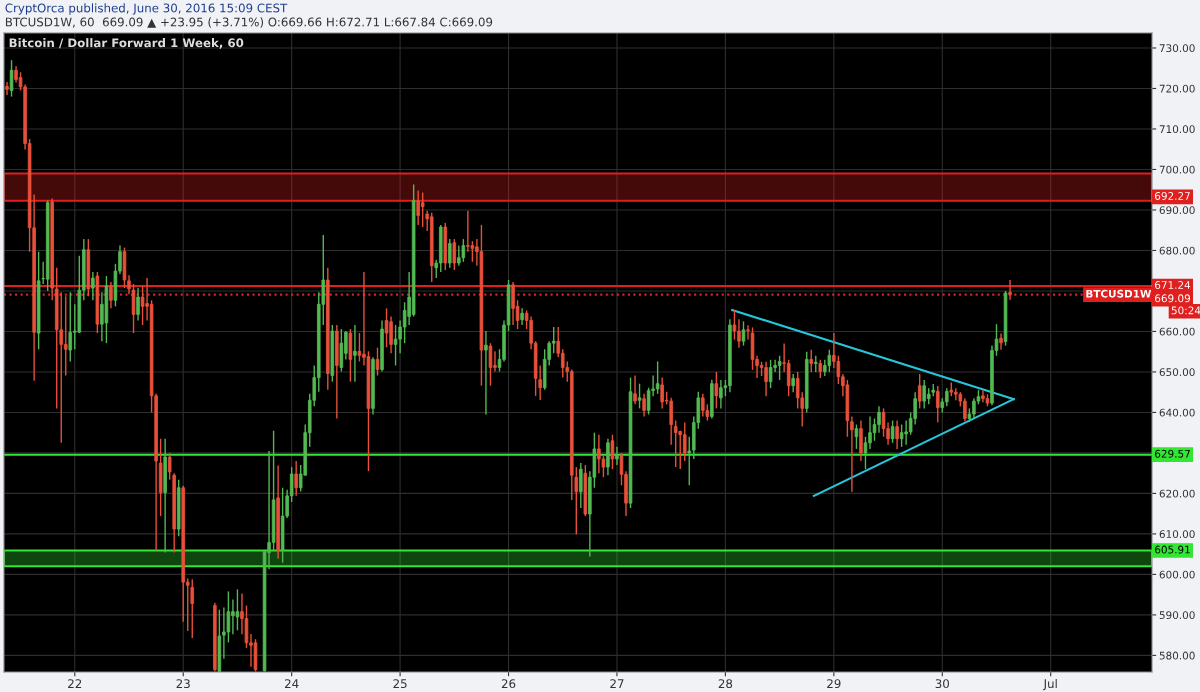 This screenshot has height=692, width=1200. What do you see at coordinates (1177, 412) in the screenshot?
I see `y-tick-label: 640.00` at bounding box center [1177, 412].